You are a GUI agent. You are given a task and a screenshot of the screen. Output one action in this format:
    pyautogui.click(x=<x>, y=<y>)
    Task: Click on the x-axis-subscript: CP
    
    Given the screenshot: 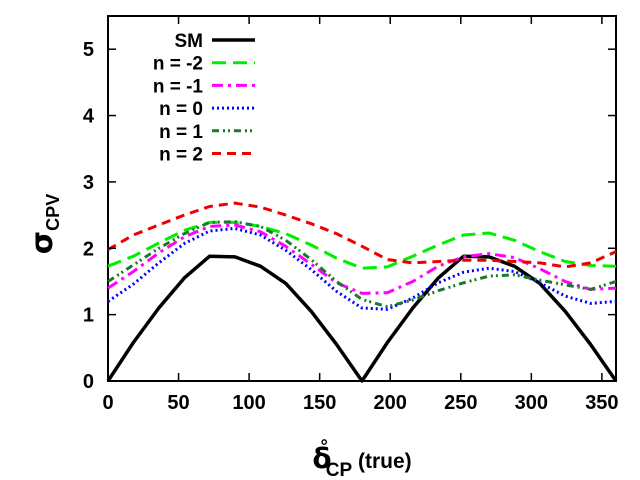 What is the action you would take?
    pyautogui.click(x=339, y=470)
    